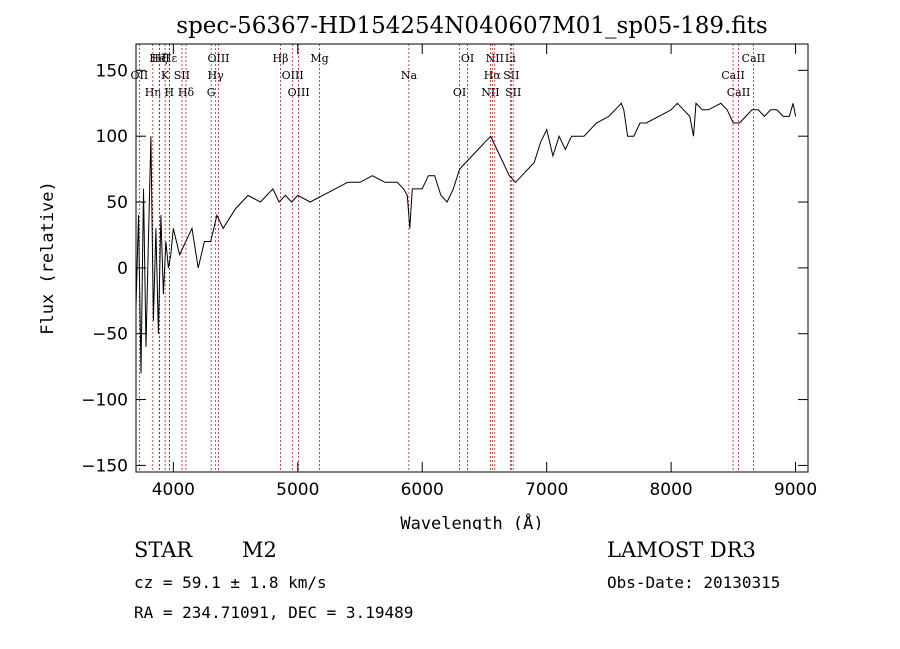 This screenshot has width=900, height=649. I want to click on line-marker-label: HeI, so click(159, 58).